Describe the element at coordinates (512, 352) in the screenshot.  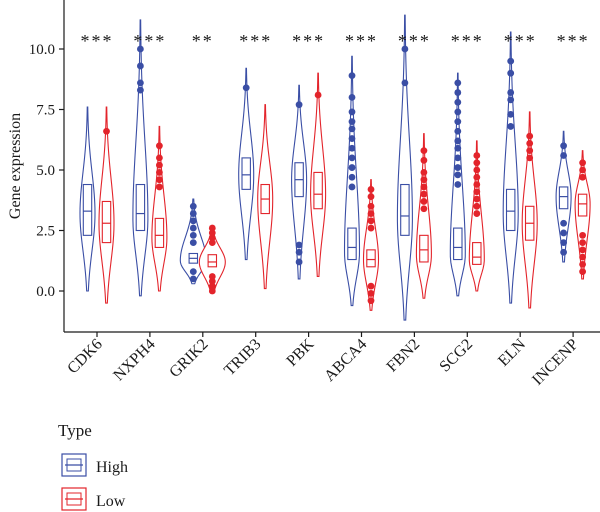
I see `x-tick-label-eln: ELN` at that location.